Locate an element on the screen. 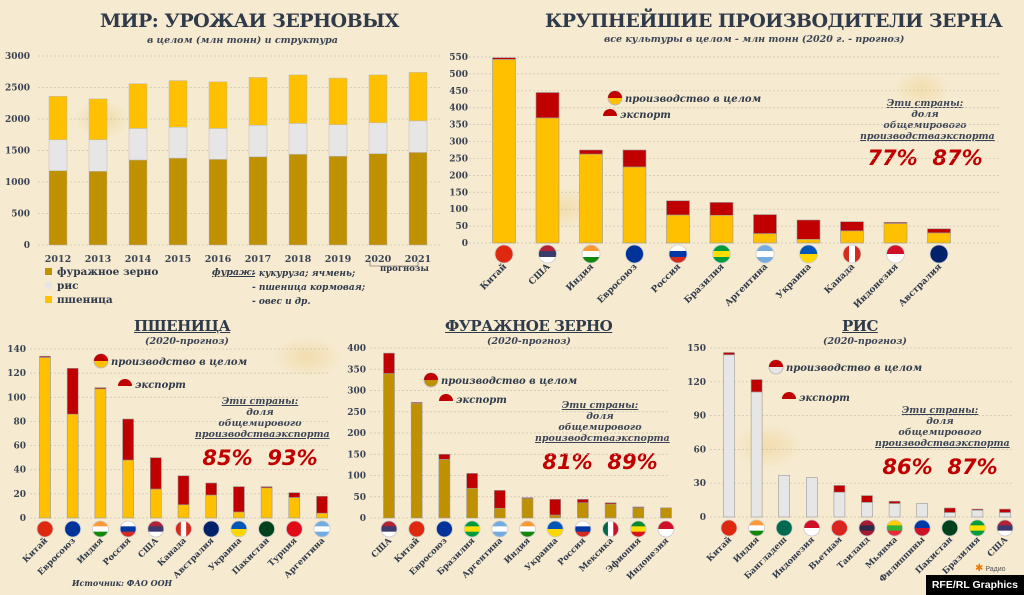 This screenshot has width=1024, height=595. top-legend-production-label: производство в целом is located at coordinates (693, 99).